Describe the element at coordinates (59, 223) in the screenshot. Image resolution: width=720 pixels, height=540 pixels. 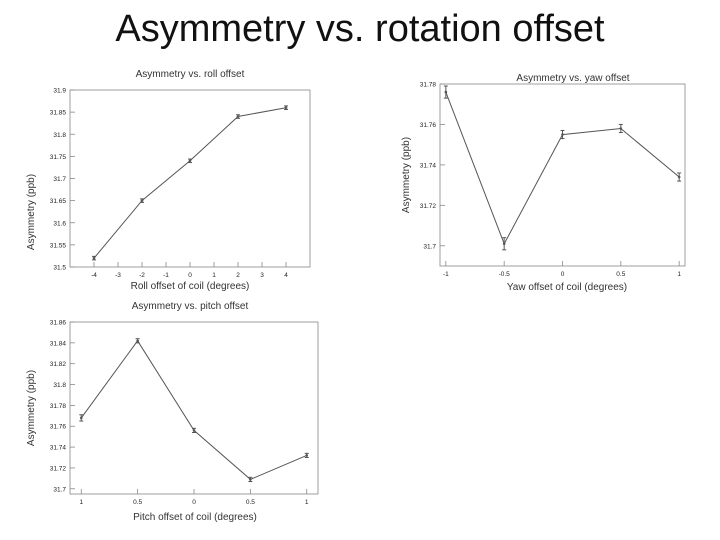
I see `y-tick-label: 31.6` at that location.